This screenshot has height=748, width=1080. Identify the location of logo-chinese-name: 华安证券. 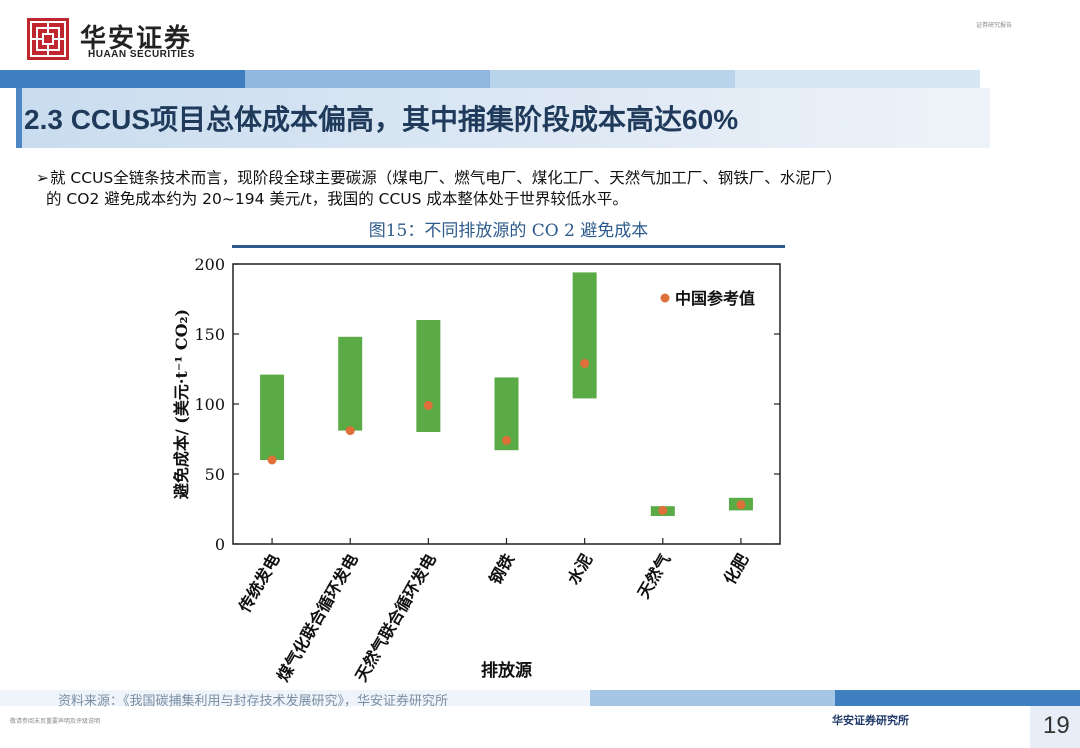
(136, 39).